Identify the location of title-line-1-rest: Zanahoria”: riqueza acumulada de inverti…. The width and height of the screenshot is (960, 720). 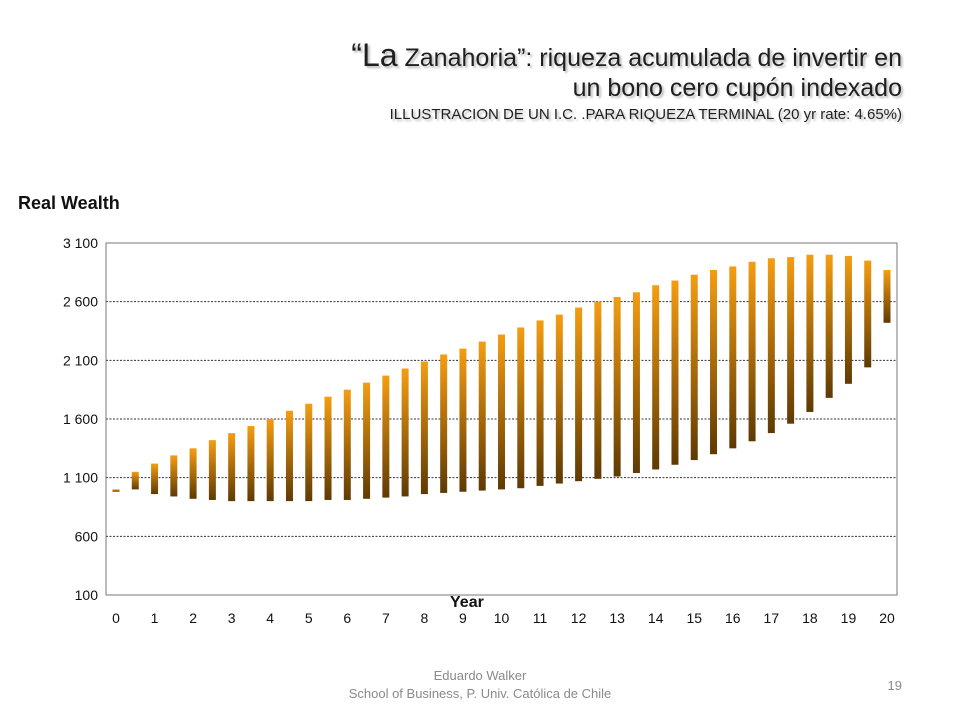
(649, 58).